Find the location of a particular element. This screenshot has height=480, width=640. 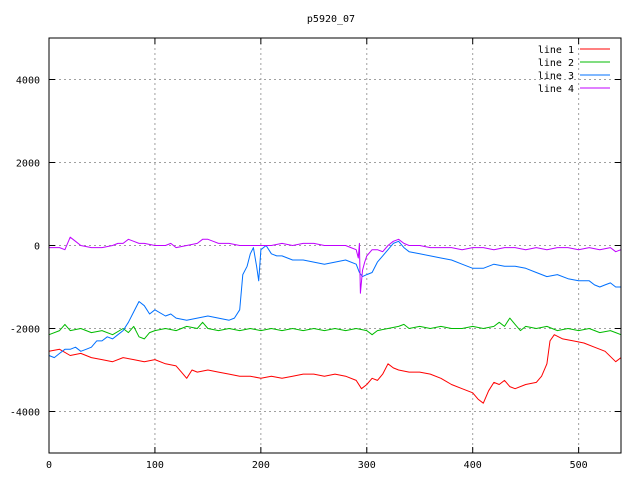

legend: line 1 line 2 line 3 line 4 is located at coordinates (574, 70).